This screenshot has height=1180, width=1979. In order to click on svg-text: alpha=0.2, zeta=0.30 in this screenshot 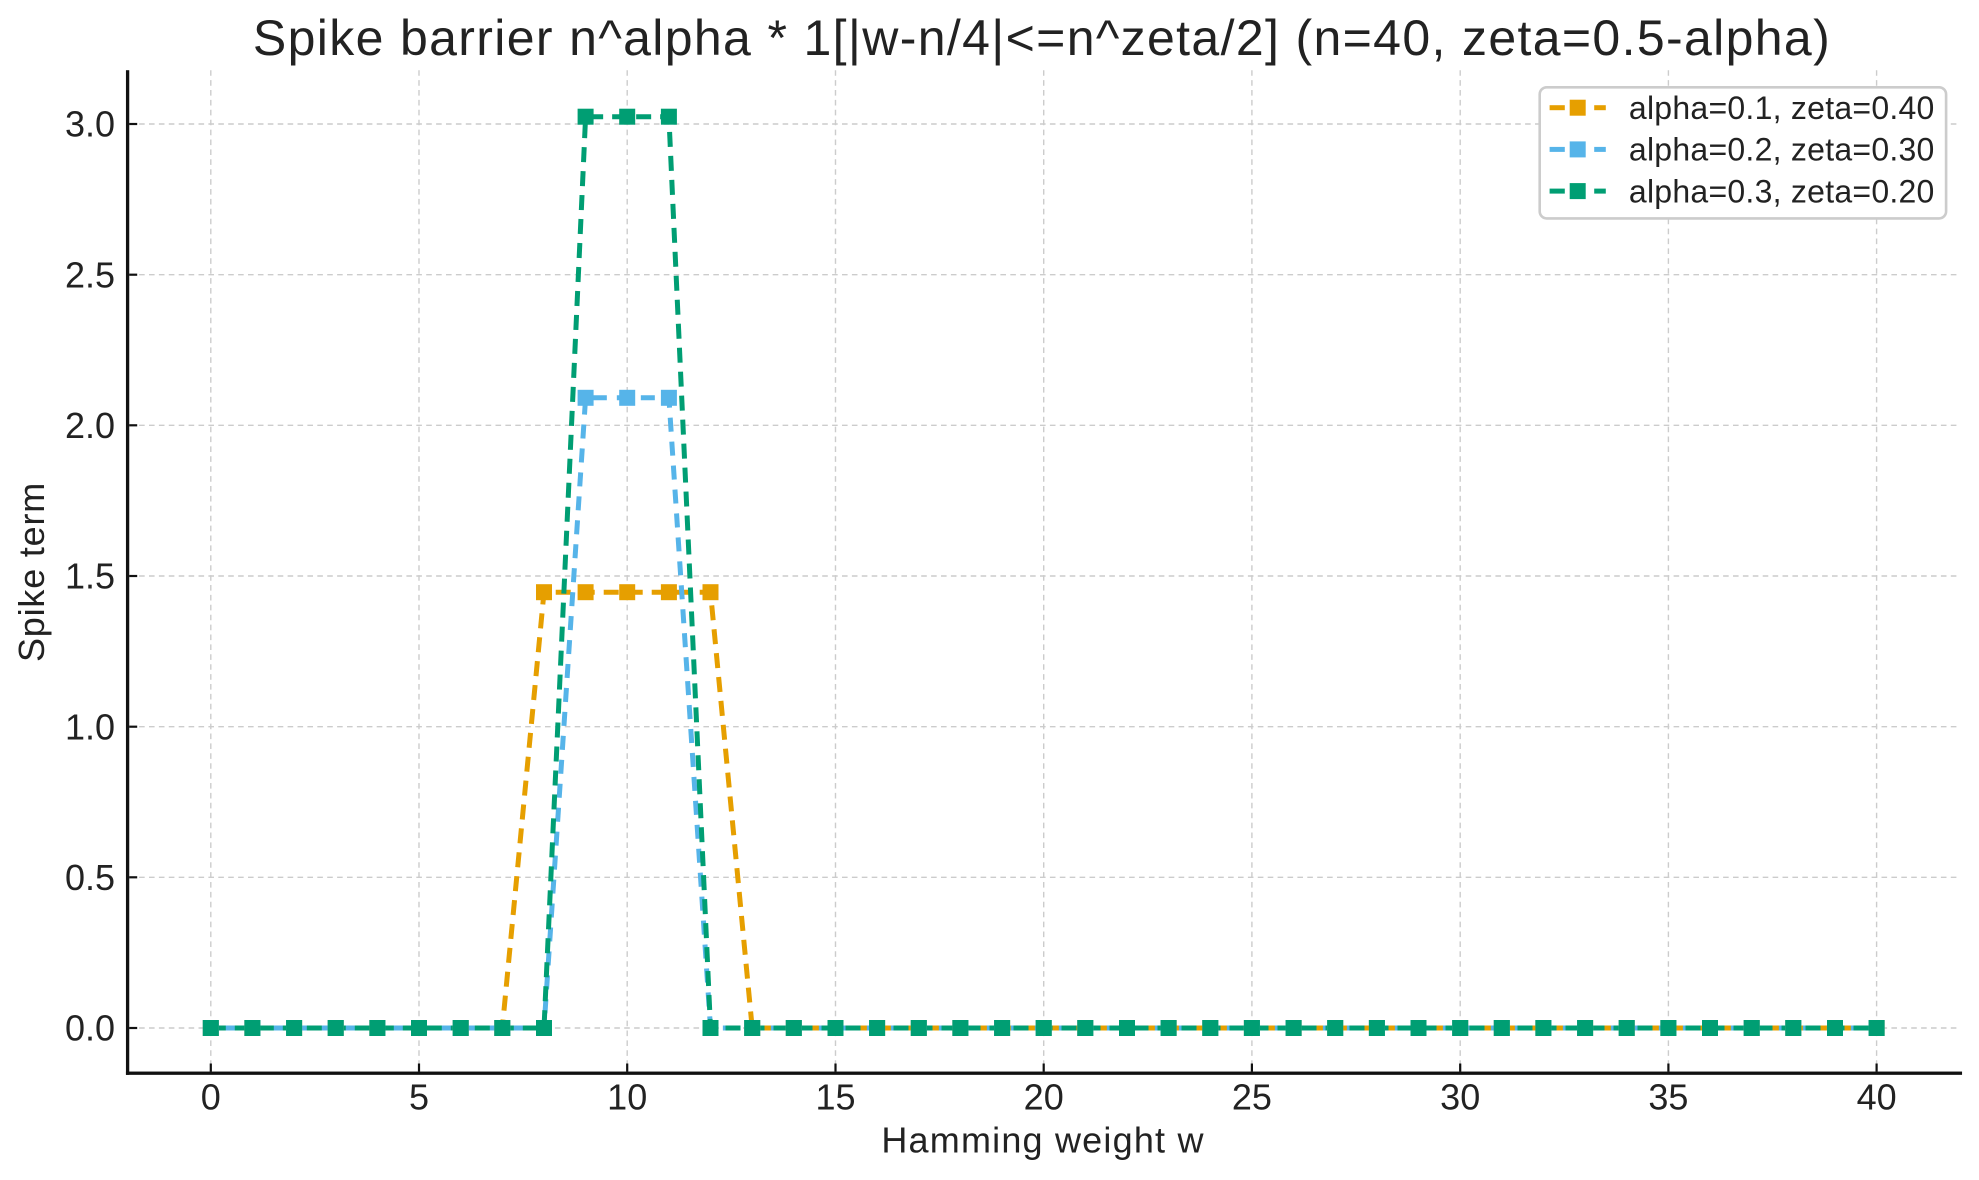, I will do `click(1782, 150)`.